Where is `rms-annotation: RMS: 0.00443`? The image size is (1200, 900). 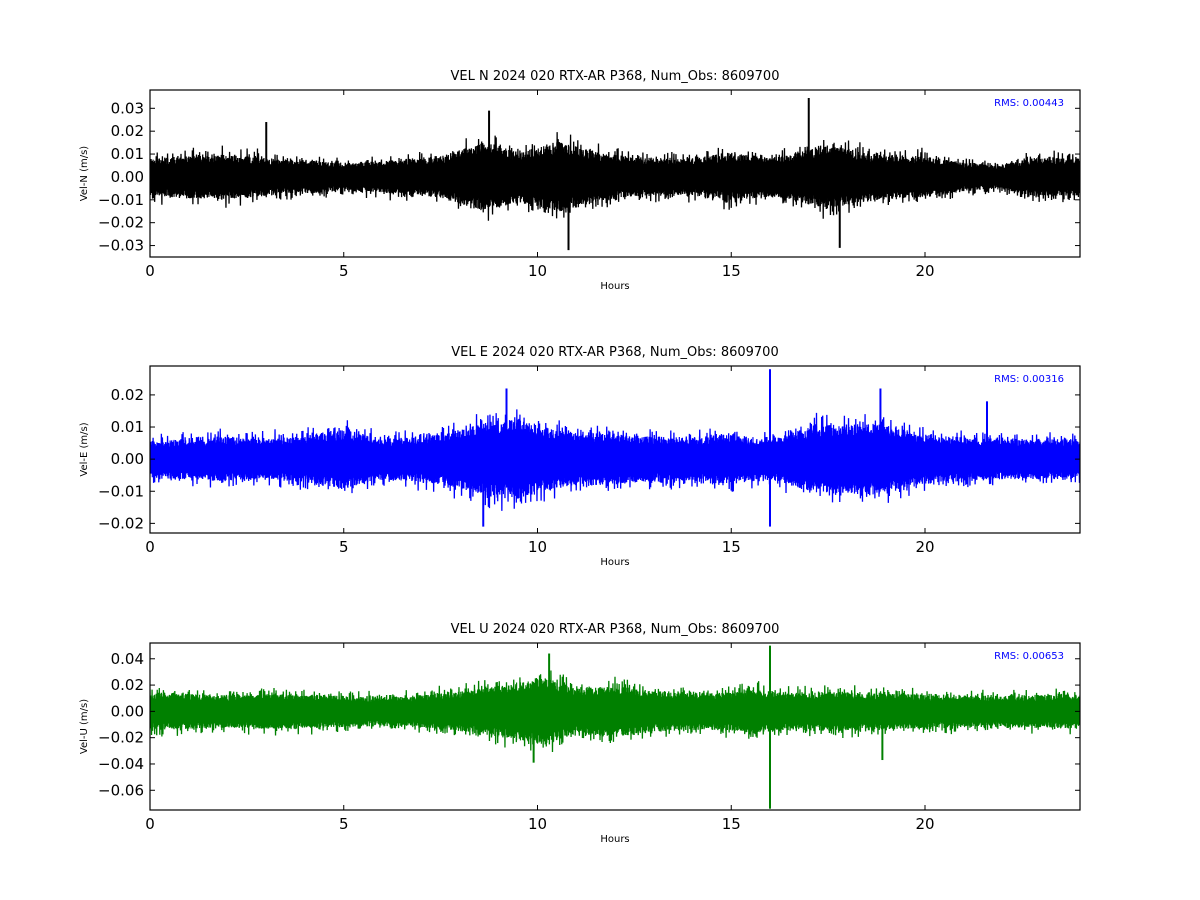
rms-annotation: RMS: 0.00443 is located at coordinates (1029, 103).